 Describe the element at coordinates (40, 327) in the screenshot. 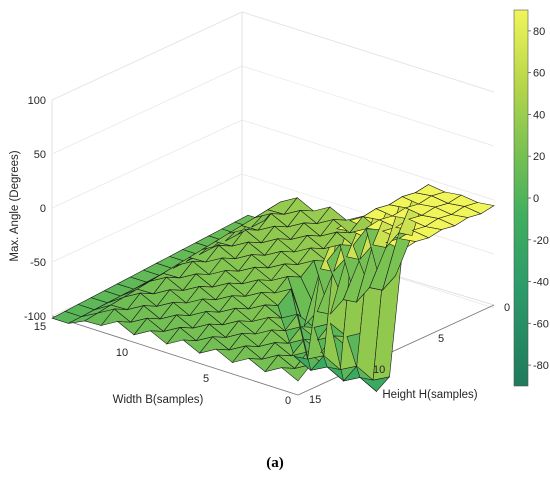

I see `x-tick-label: 15` at that location.